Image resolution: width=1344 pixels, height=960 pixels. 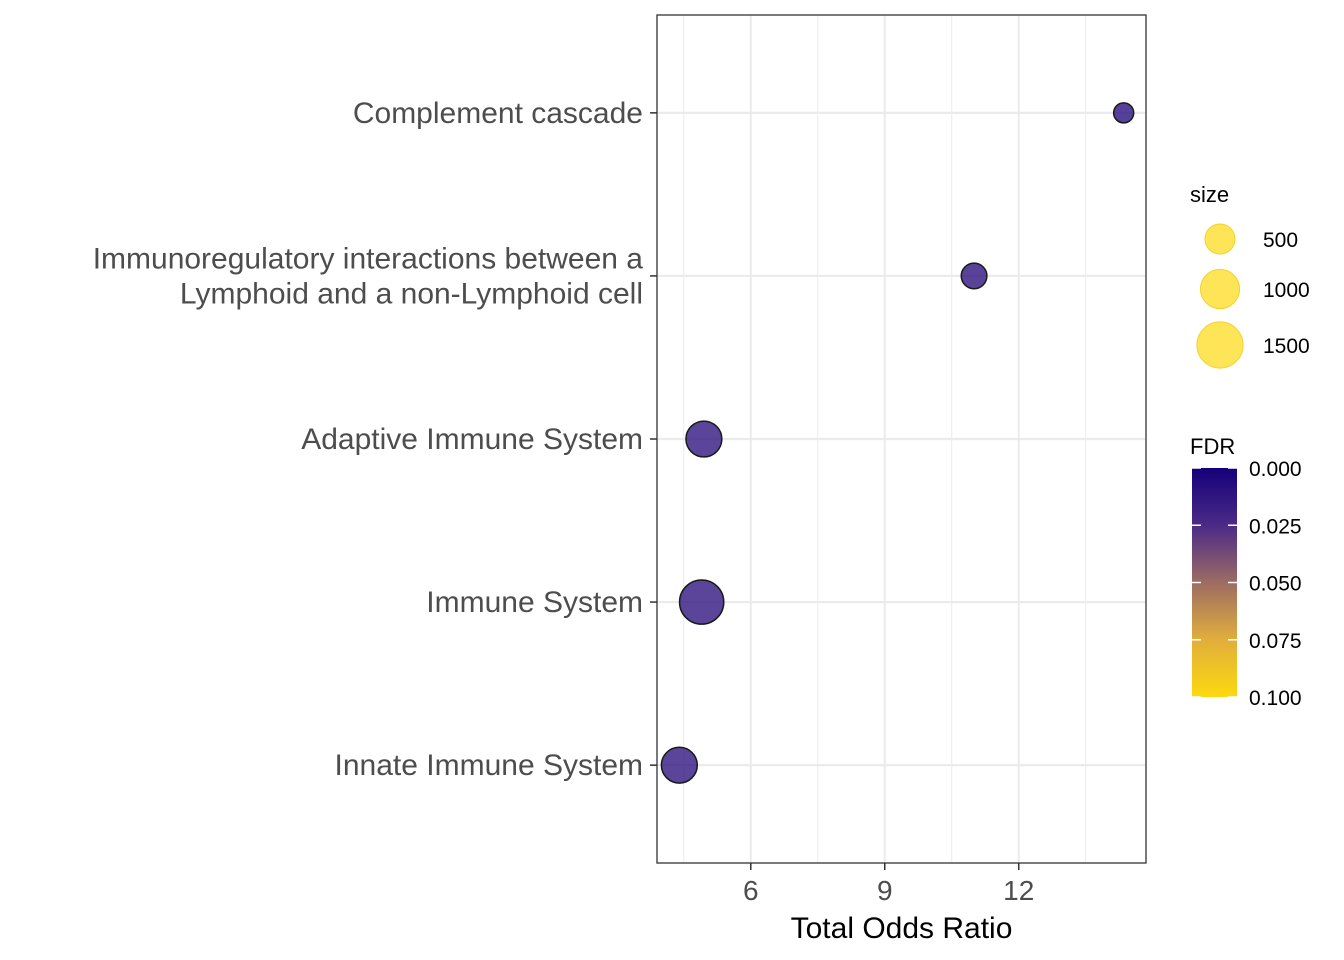 What do you see at coordinates (1212, 446) in the screenshot?
I see `fdr-legend-title: FDR` at bounding box center [1212, 446].